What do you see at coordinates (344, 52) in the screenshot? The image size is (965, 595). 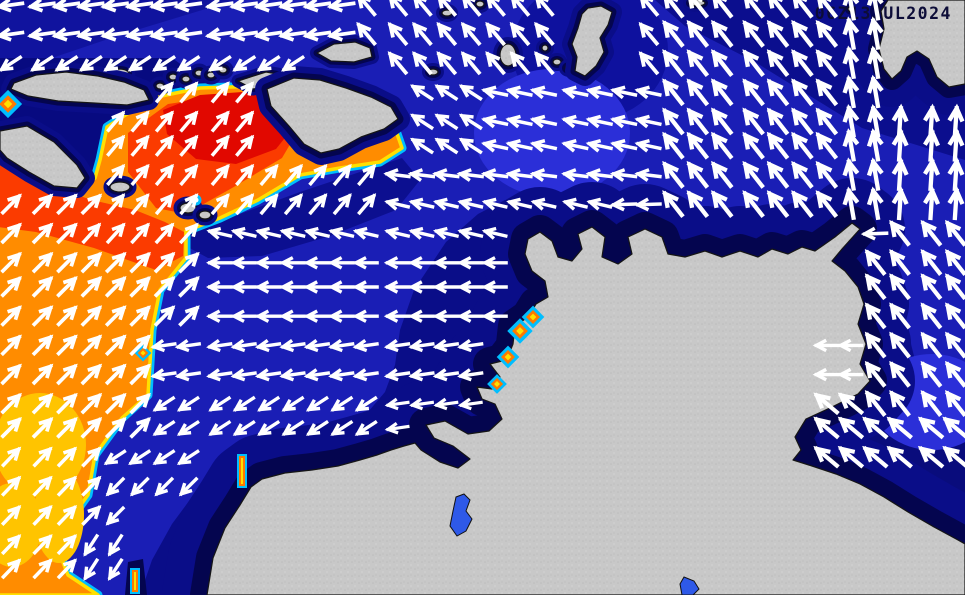 I see `island-north` at bounding box center [344, 52].